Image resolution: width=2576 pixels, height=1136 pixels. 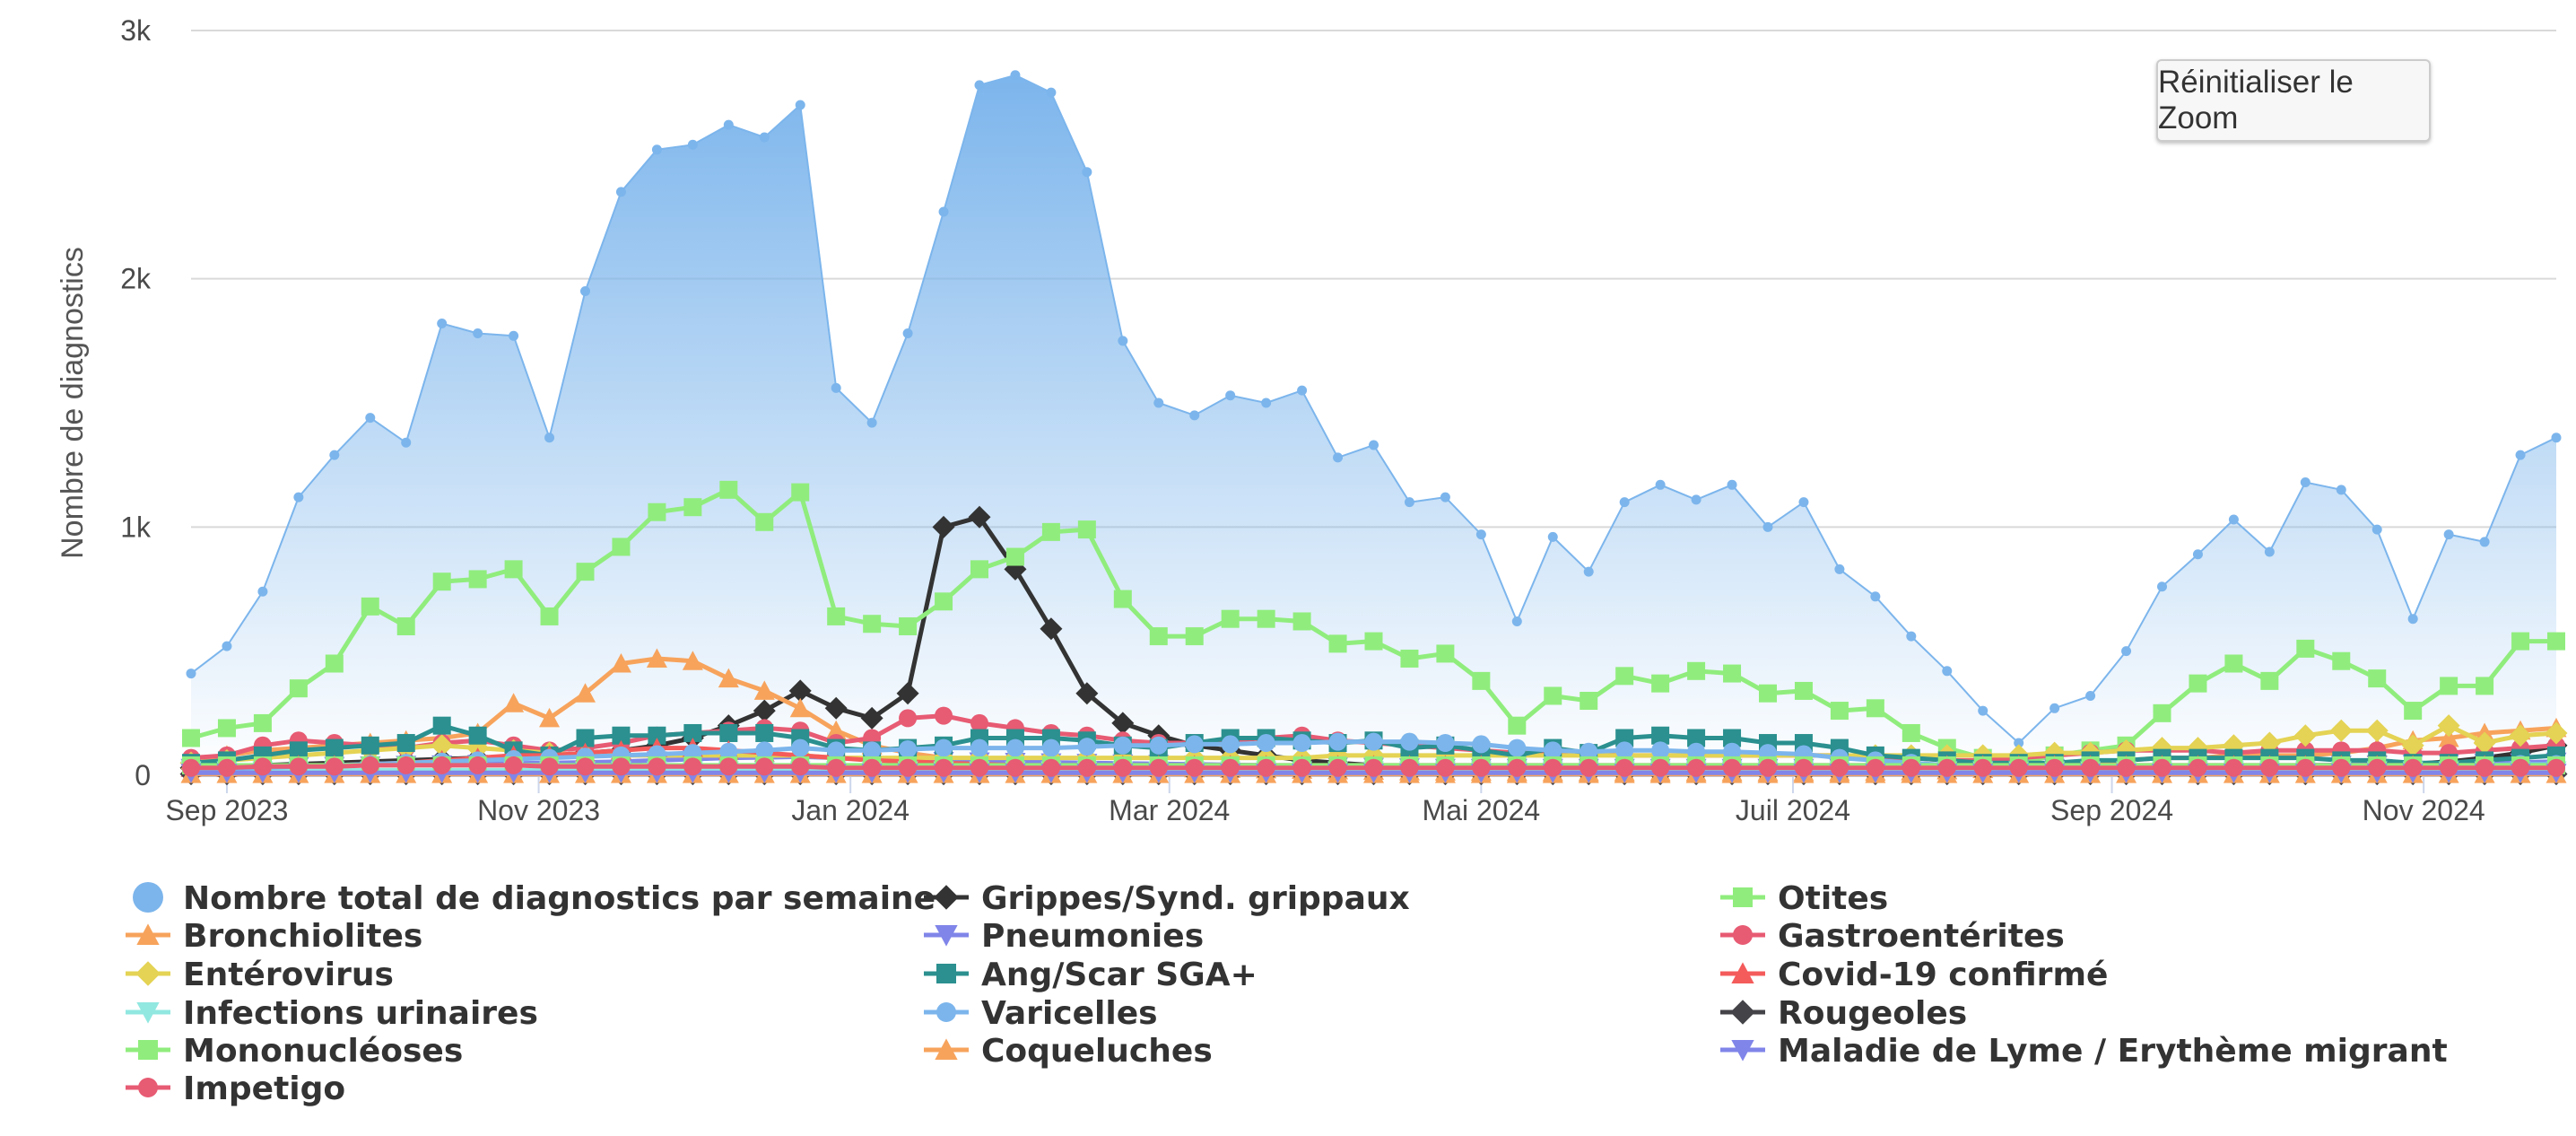 What do you see at coordinates (1097, 1051) in the screenshot?
I see `legend-label: Coqueluches` at bounding box center [1097, 1051].